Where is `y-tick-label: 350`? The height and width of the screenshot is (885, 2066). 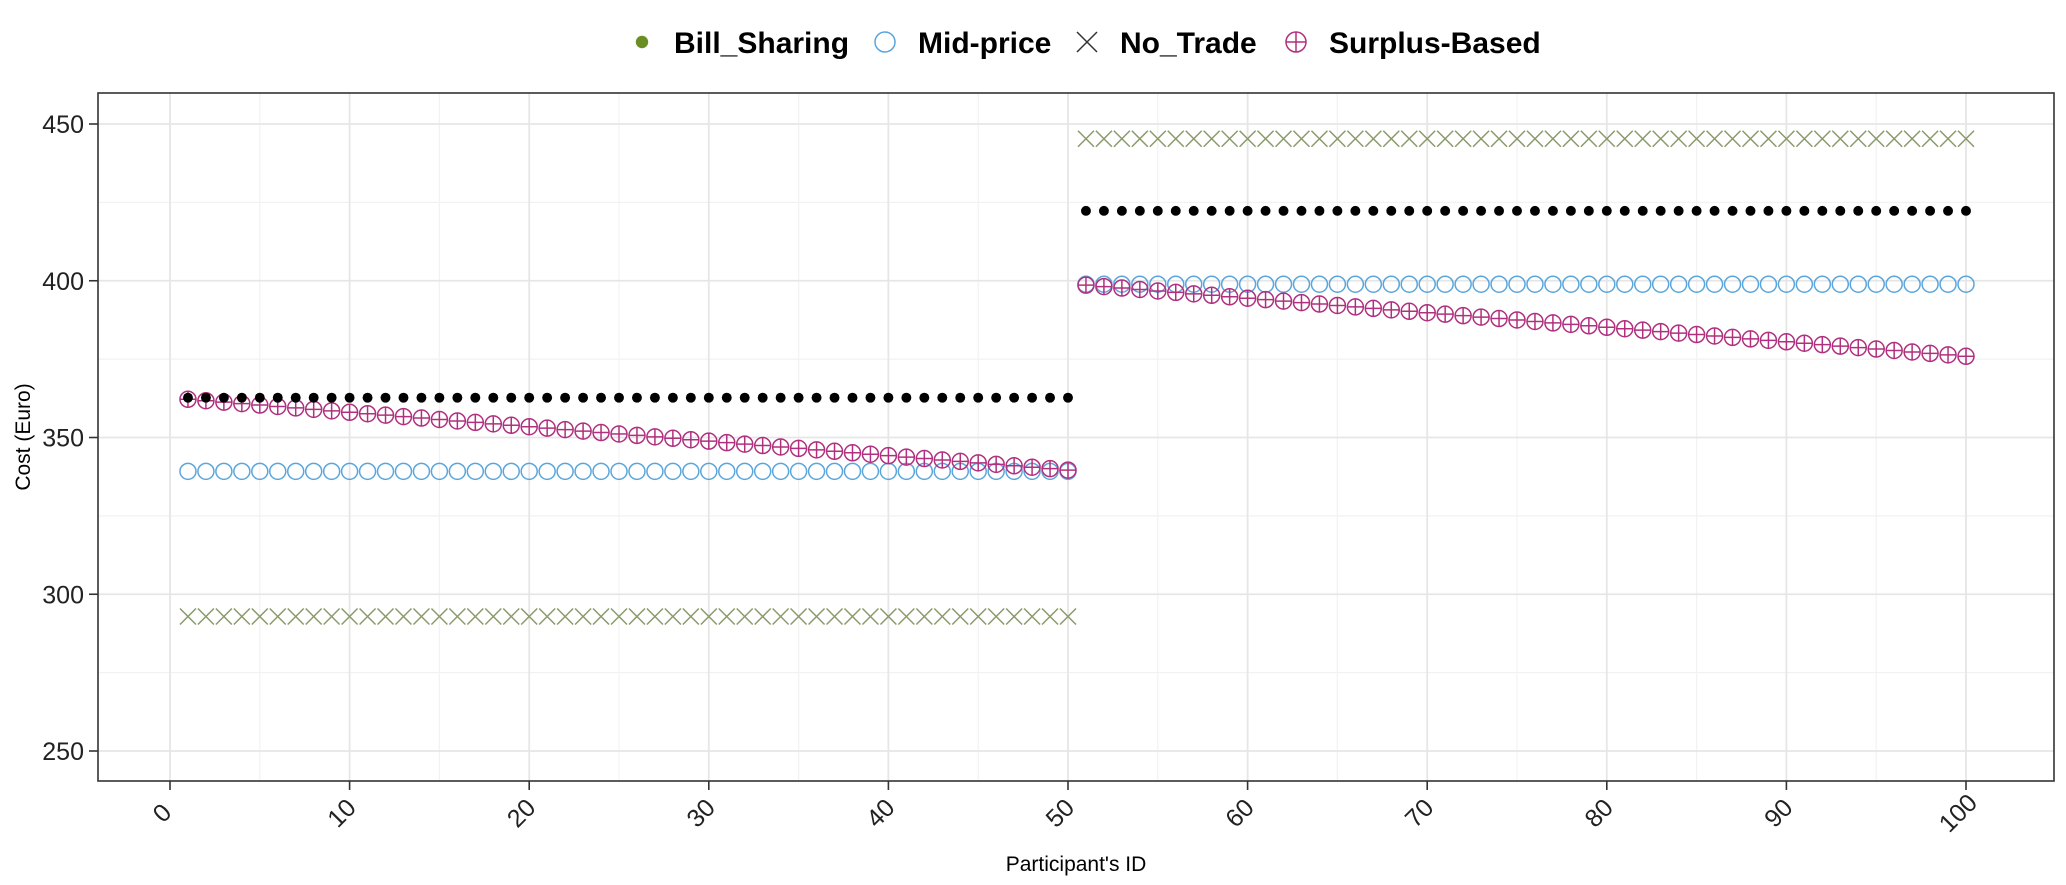
y-tick-label: 350 is located at coordinates (63, 439).